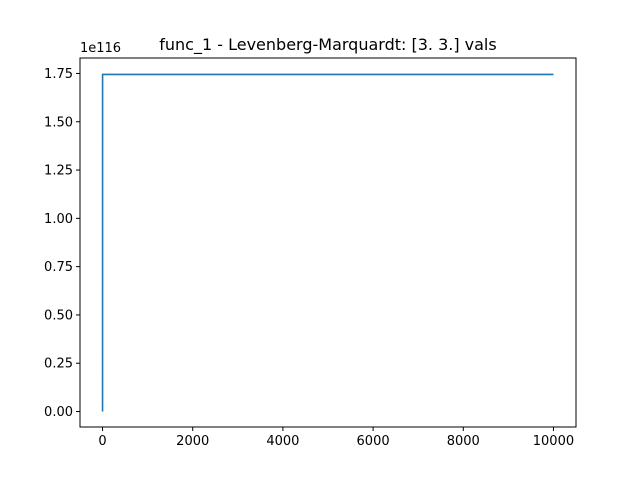  I want to click on y-tick-label: 0.50, so click(58, 315).